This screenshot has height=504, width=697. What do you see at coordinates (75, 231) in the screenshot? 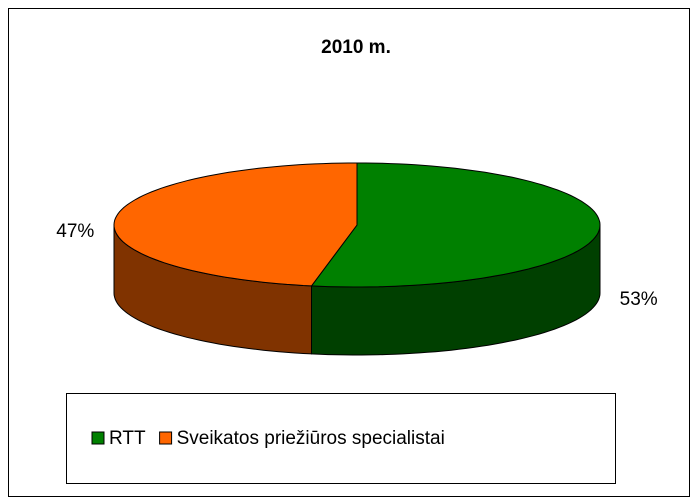
I see `data-label: 47%` at bounding box center [75, 231].